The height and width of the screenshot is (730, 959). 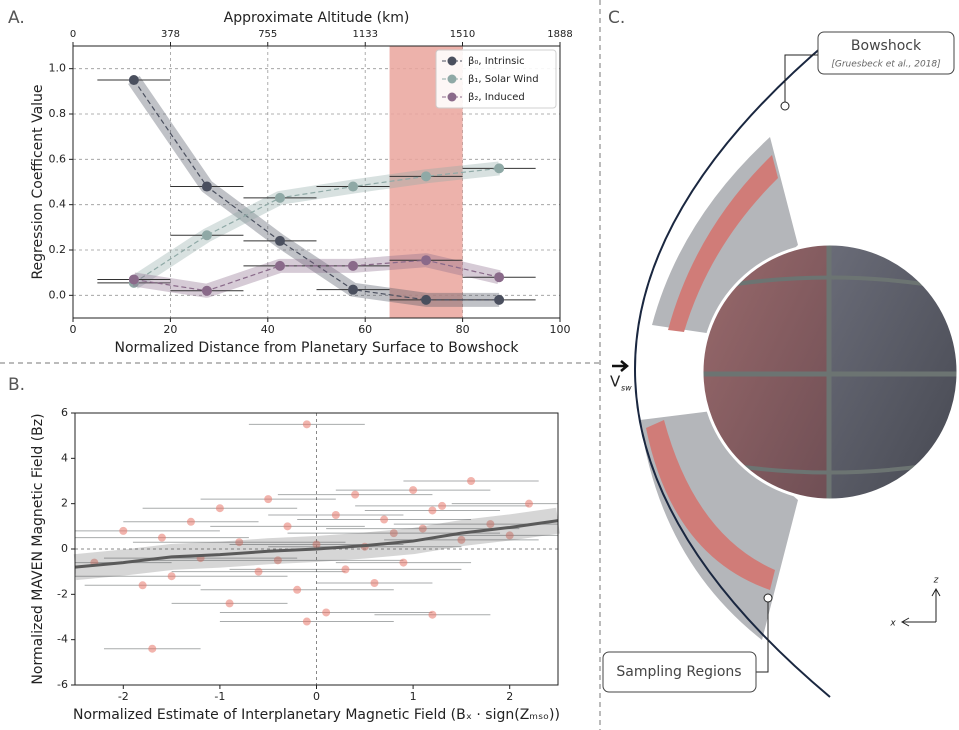 What do you see at coordinates (219, 696) in the screenshot?
I see `x-tick-label: -1` at bounding box center [219, 696].